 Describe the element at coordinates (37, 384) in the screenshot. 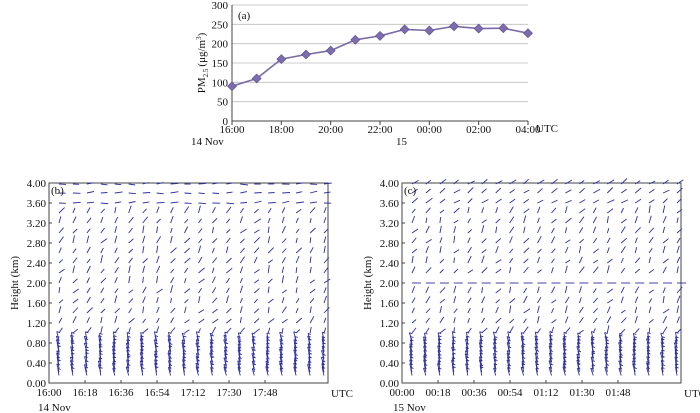

I see `b-y-tick-label: 0.00` at that location.